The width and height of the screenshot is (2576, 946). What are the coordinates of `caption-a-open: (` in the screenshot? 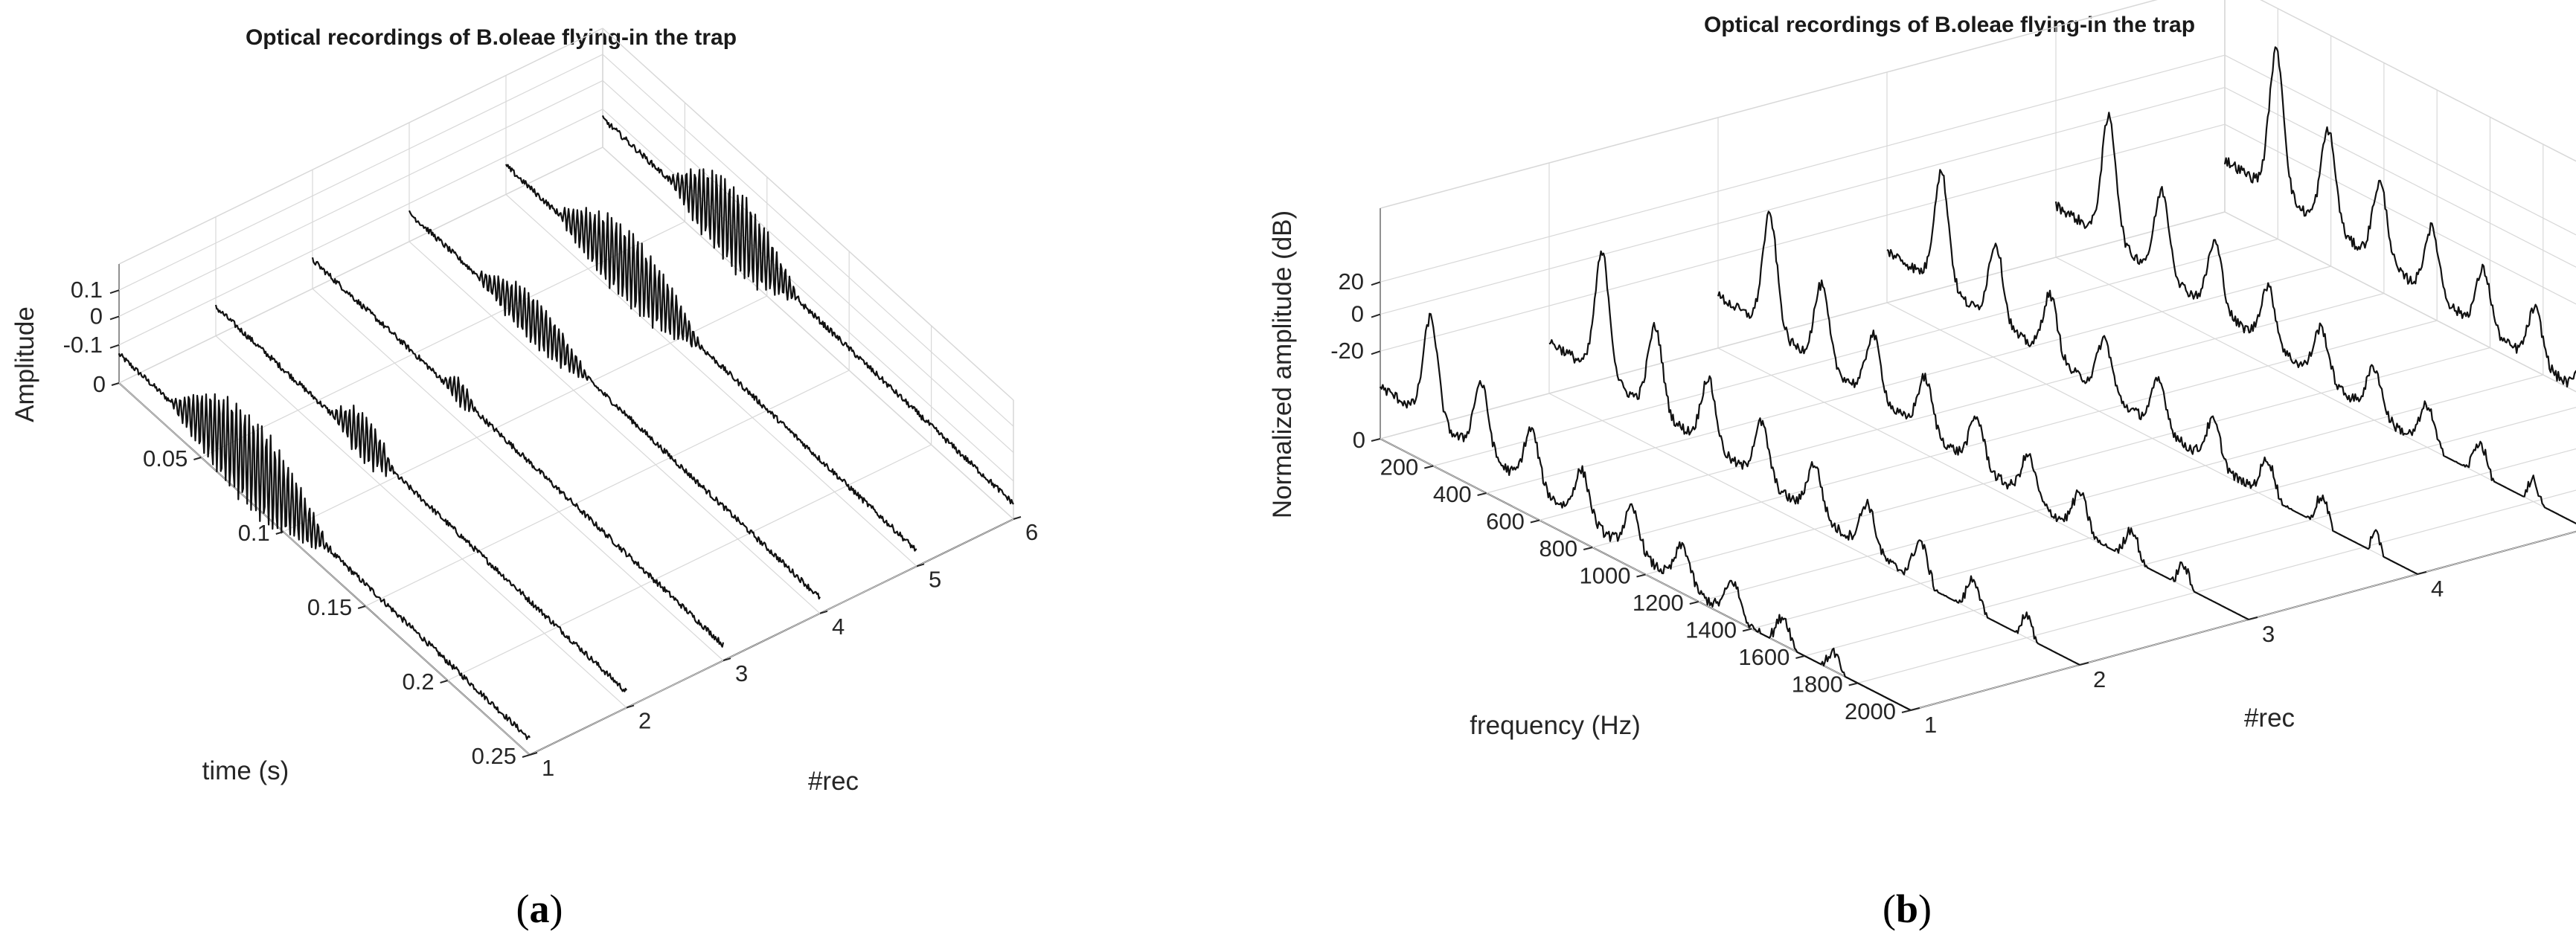 It's located at (523, 909).